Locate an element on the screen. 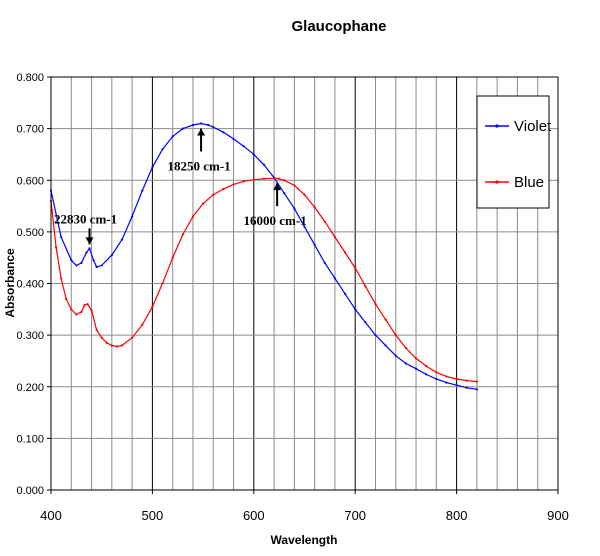 The width and height of the screenshot is (600, 556). y-tick-label: 0.500 is located at coordinates (30, 233).